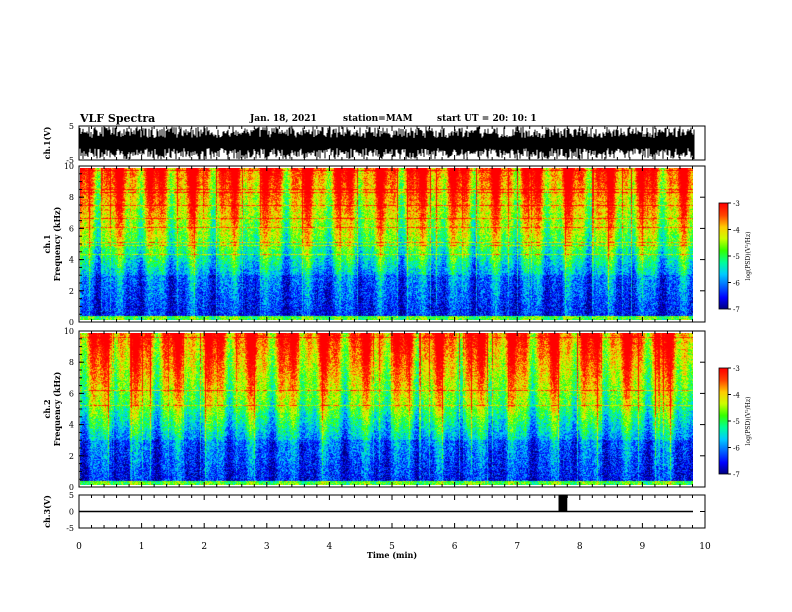 The height and width of the screenshot is (612, 792). What do you see at coordinates (580, 547) in the screenshot?
I see `x-tick-label: 8` at bounding box center [580, 547].